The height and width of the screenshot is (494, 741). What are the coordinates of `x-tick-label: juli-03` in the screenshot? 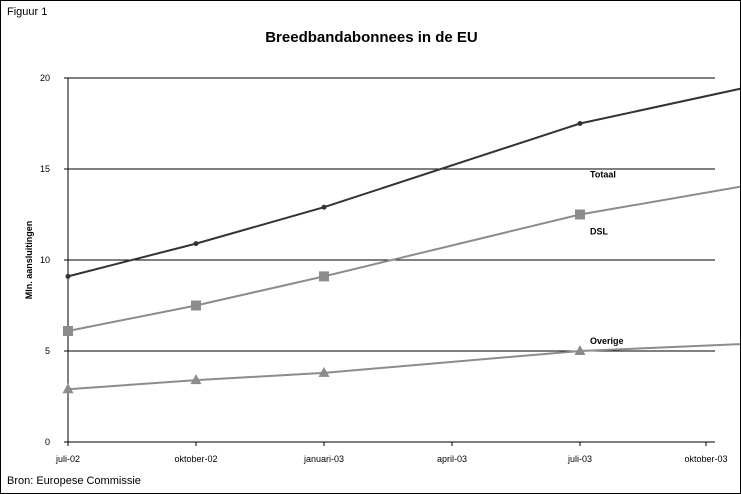 It's located at (579, 459).